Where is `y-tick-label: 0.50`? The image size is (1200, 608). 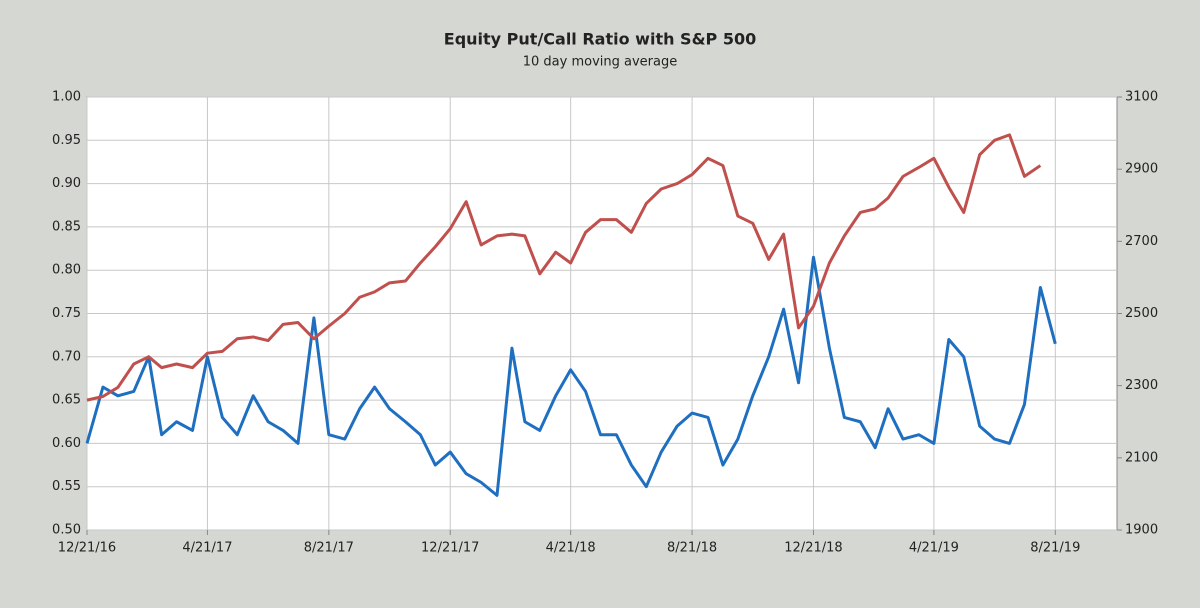 y-tick-label: 0.50 is located at coordinates (66, 530).